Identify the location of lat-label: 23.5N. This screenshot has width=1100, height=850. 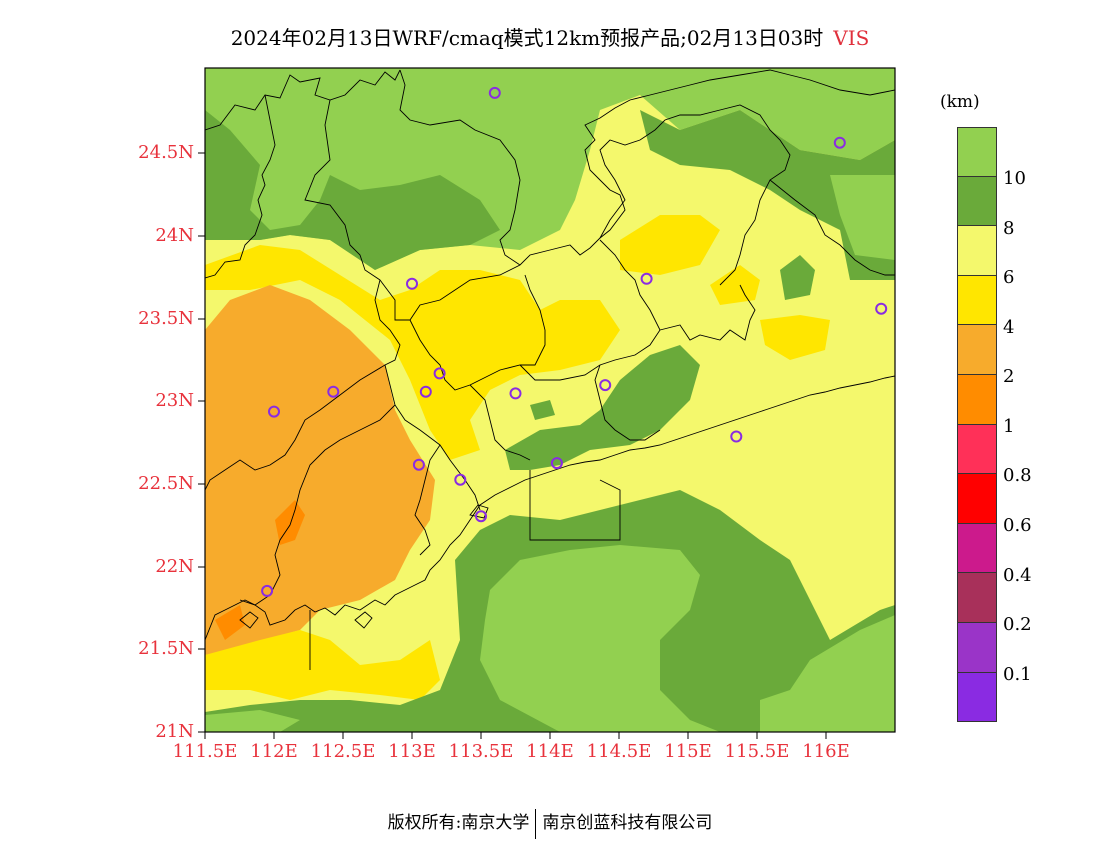
(166, 318).